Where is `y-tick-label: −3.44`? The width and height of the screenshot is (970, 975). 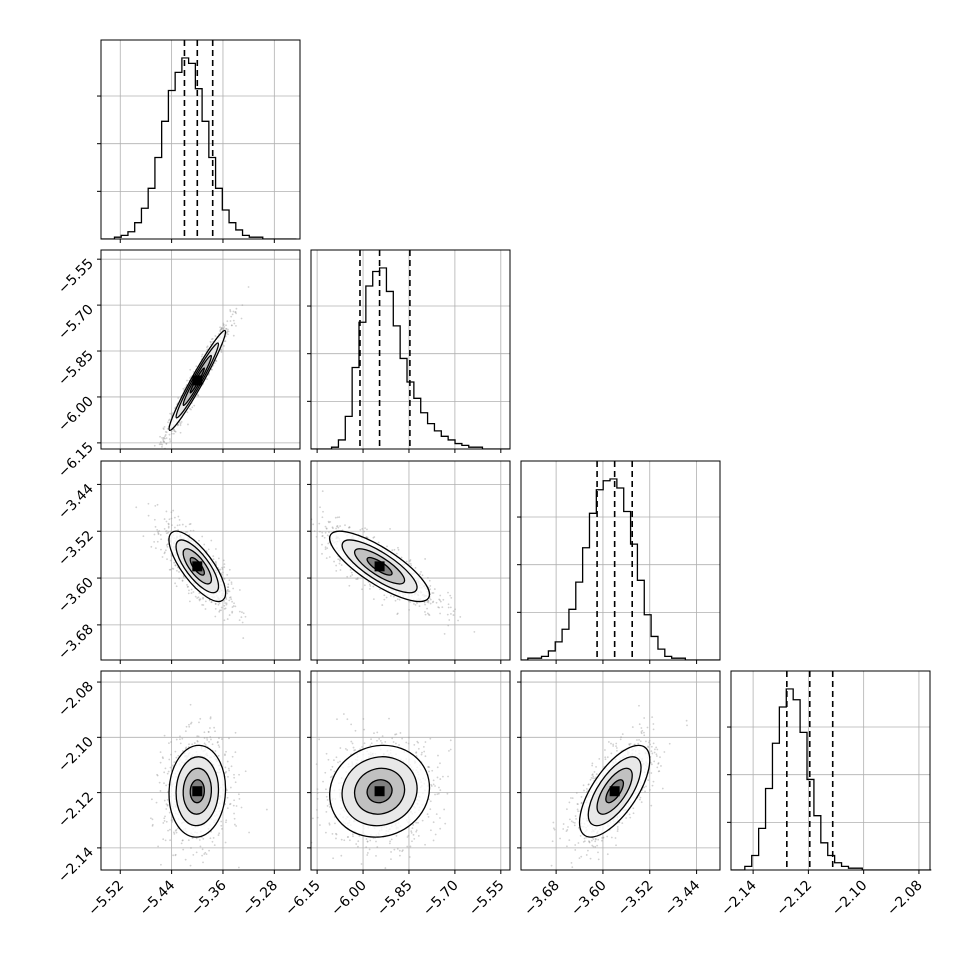 y-tick-label: −3.44 is located at coordinates (76, 502).